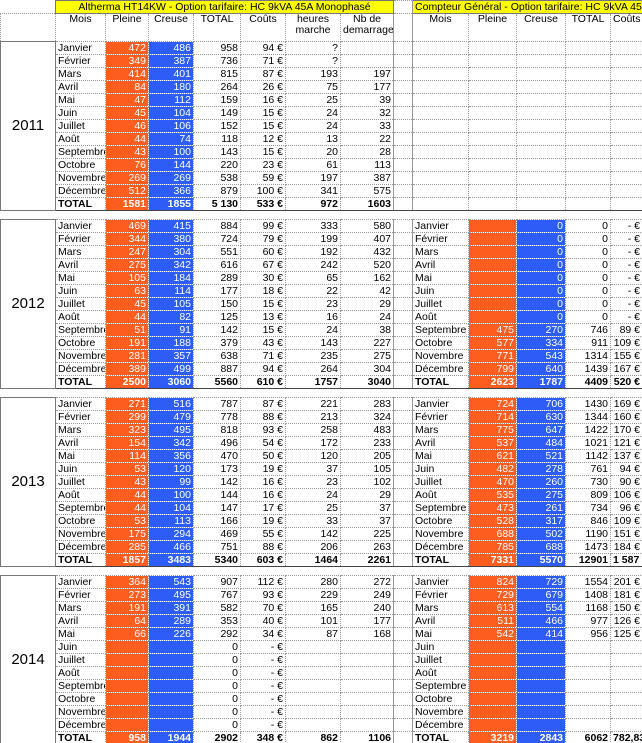  I want to click on pleine: 482, so click(493, 469).